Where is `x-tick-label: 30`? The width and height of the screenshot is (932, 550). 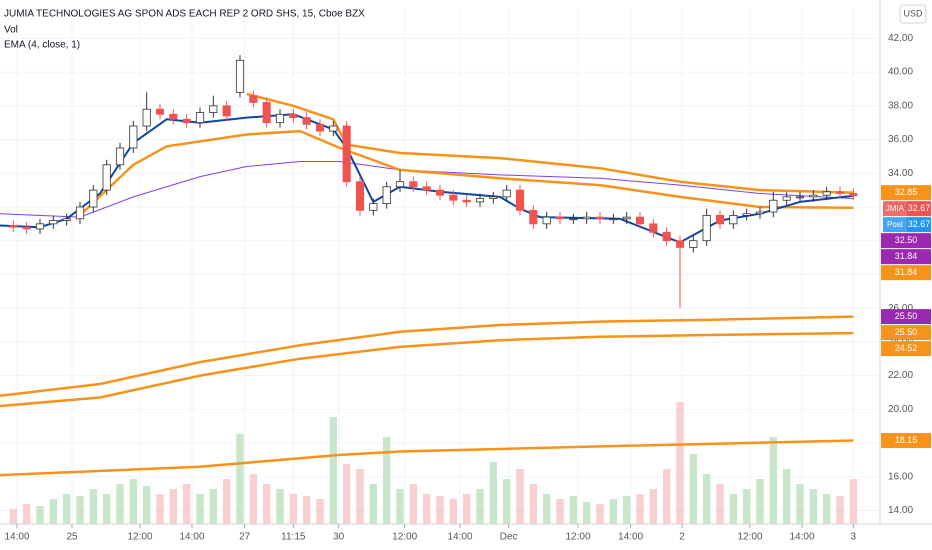 x-tick-label: 30 is located at coordinates (339, 537).